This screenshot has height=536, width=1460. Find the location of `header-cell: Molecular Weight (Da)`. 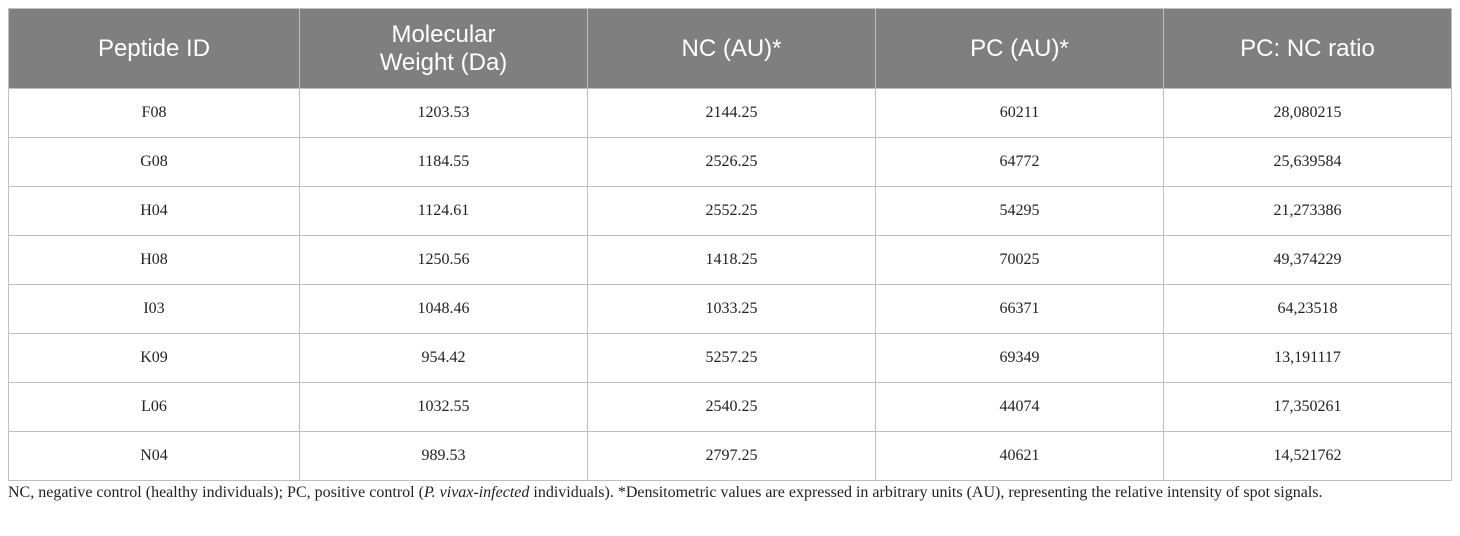

header-cell: Molecular Weight (Da) is located at coordinates (443, 48).